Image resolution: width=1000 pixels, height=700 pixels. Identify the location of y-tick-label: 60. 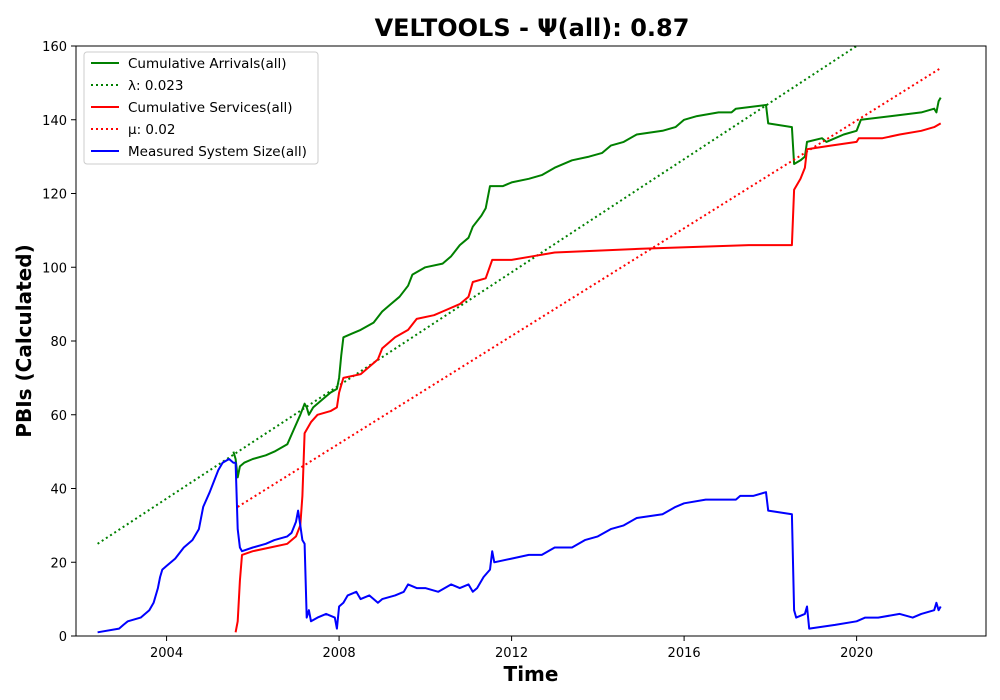
(58, 416).